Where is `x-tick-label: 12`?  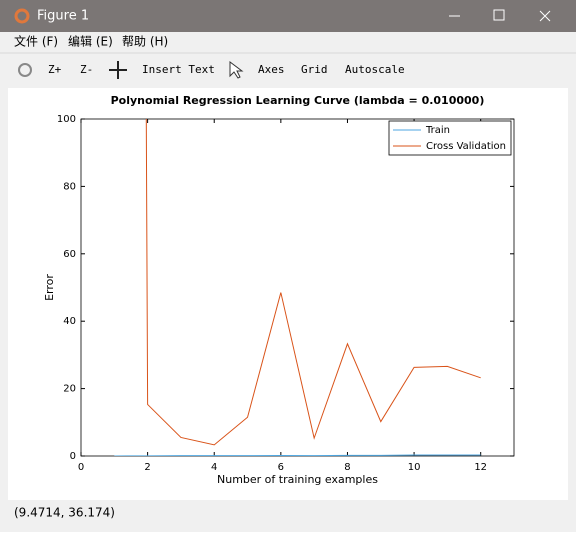
x-tick-label: 12 is located at coordinates (480, 467).